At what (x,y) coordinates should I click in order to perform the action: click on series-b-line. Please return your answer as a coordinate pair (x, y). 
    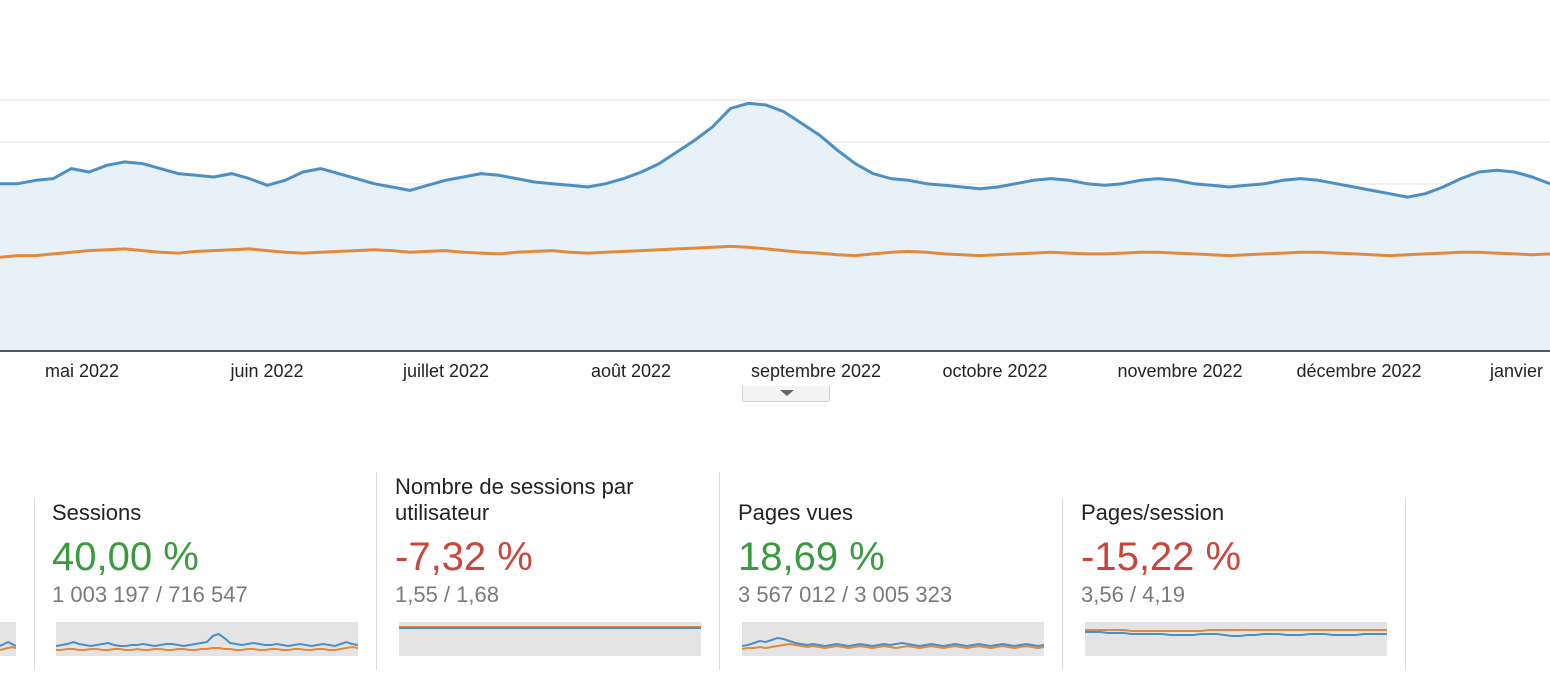
    Looking at the image, I should click on (775, 251).